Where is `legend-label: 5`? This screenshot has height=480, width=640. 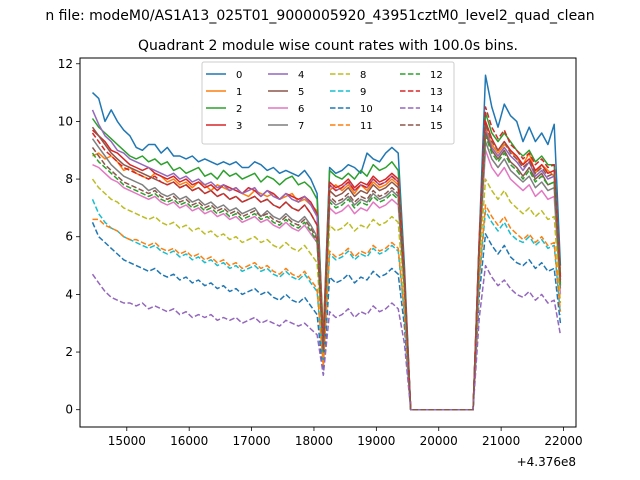
legend-label: 5 is located at coordinates (301, 92).